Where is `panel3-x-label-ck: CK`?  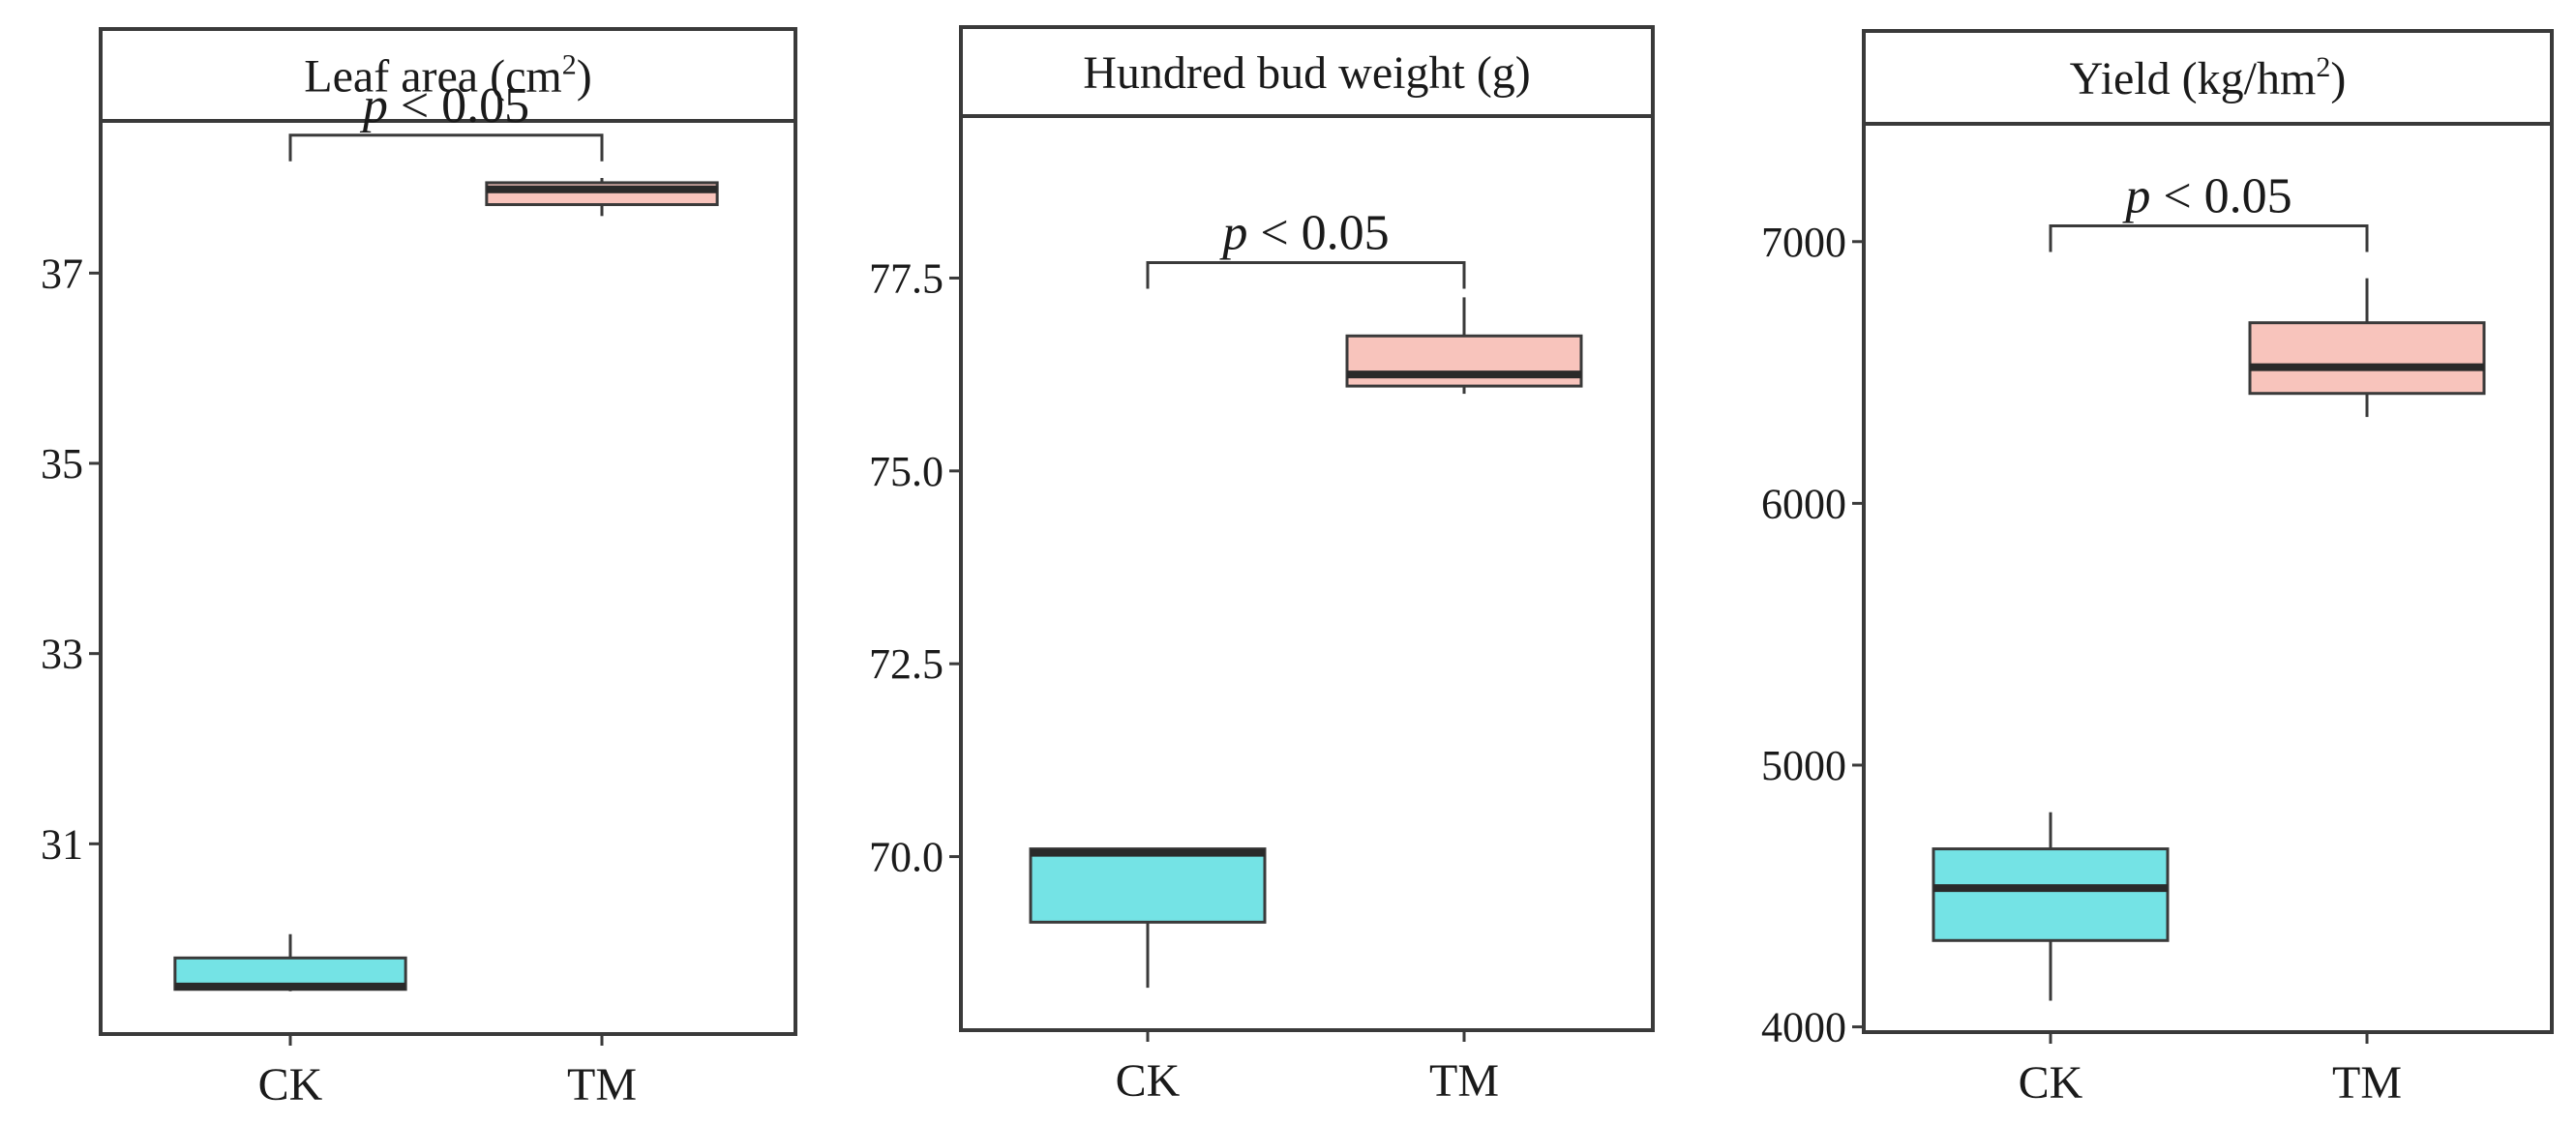
panel3-x-label-ck: CK is located at coordinates (2051, 1083).